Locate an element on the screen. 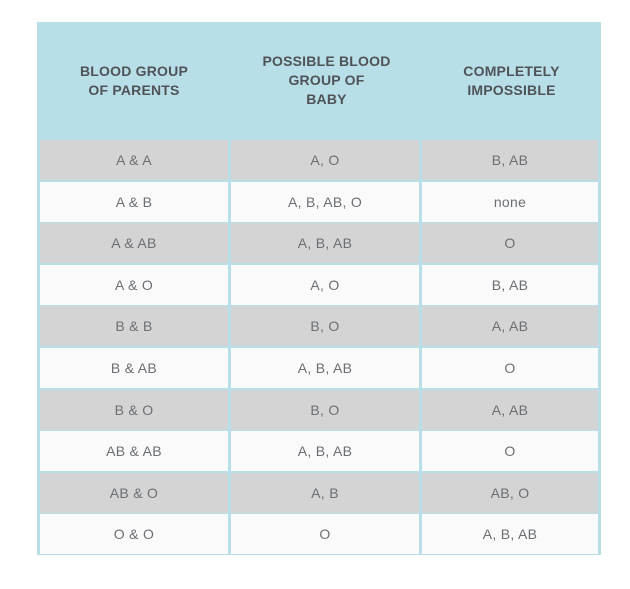  table-row: B & AB A, B, AB O is located at coordinates (319, 369).